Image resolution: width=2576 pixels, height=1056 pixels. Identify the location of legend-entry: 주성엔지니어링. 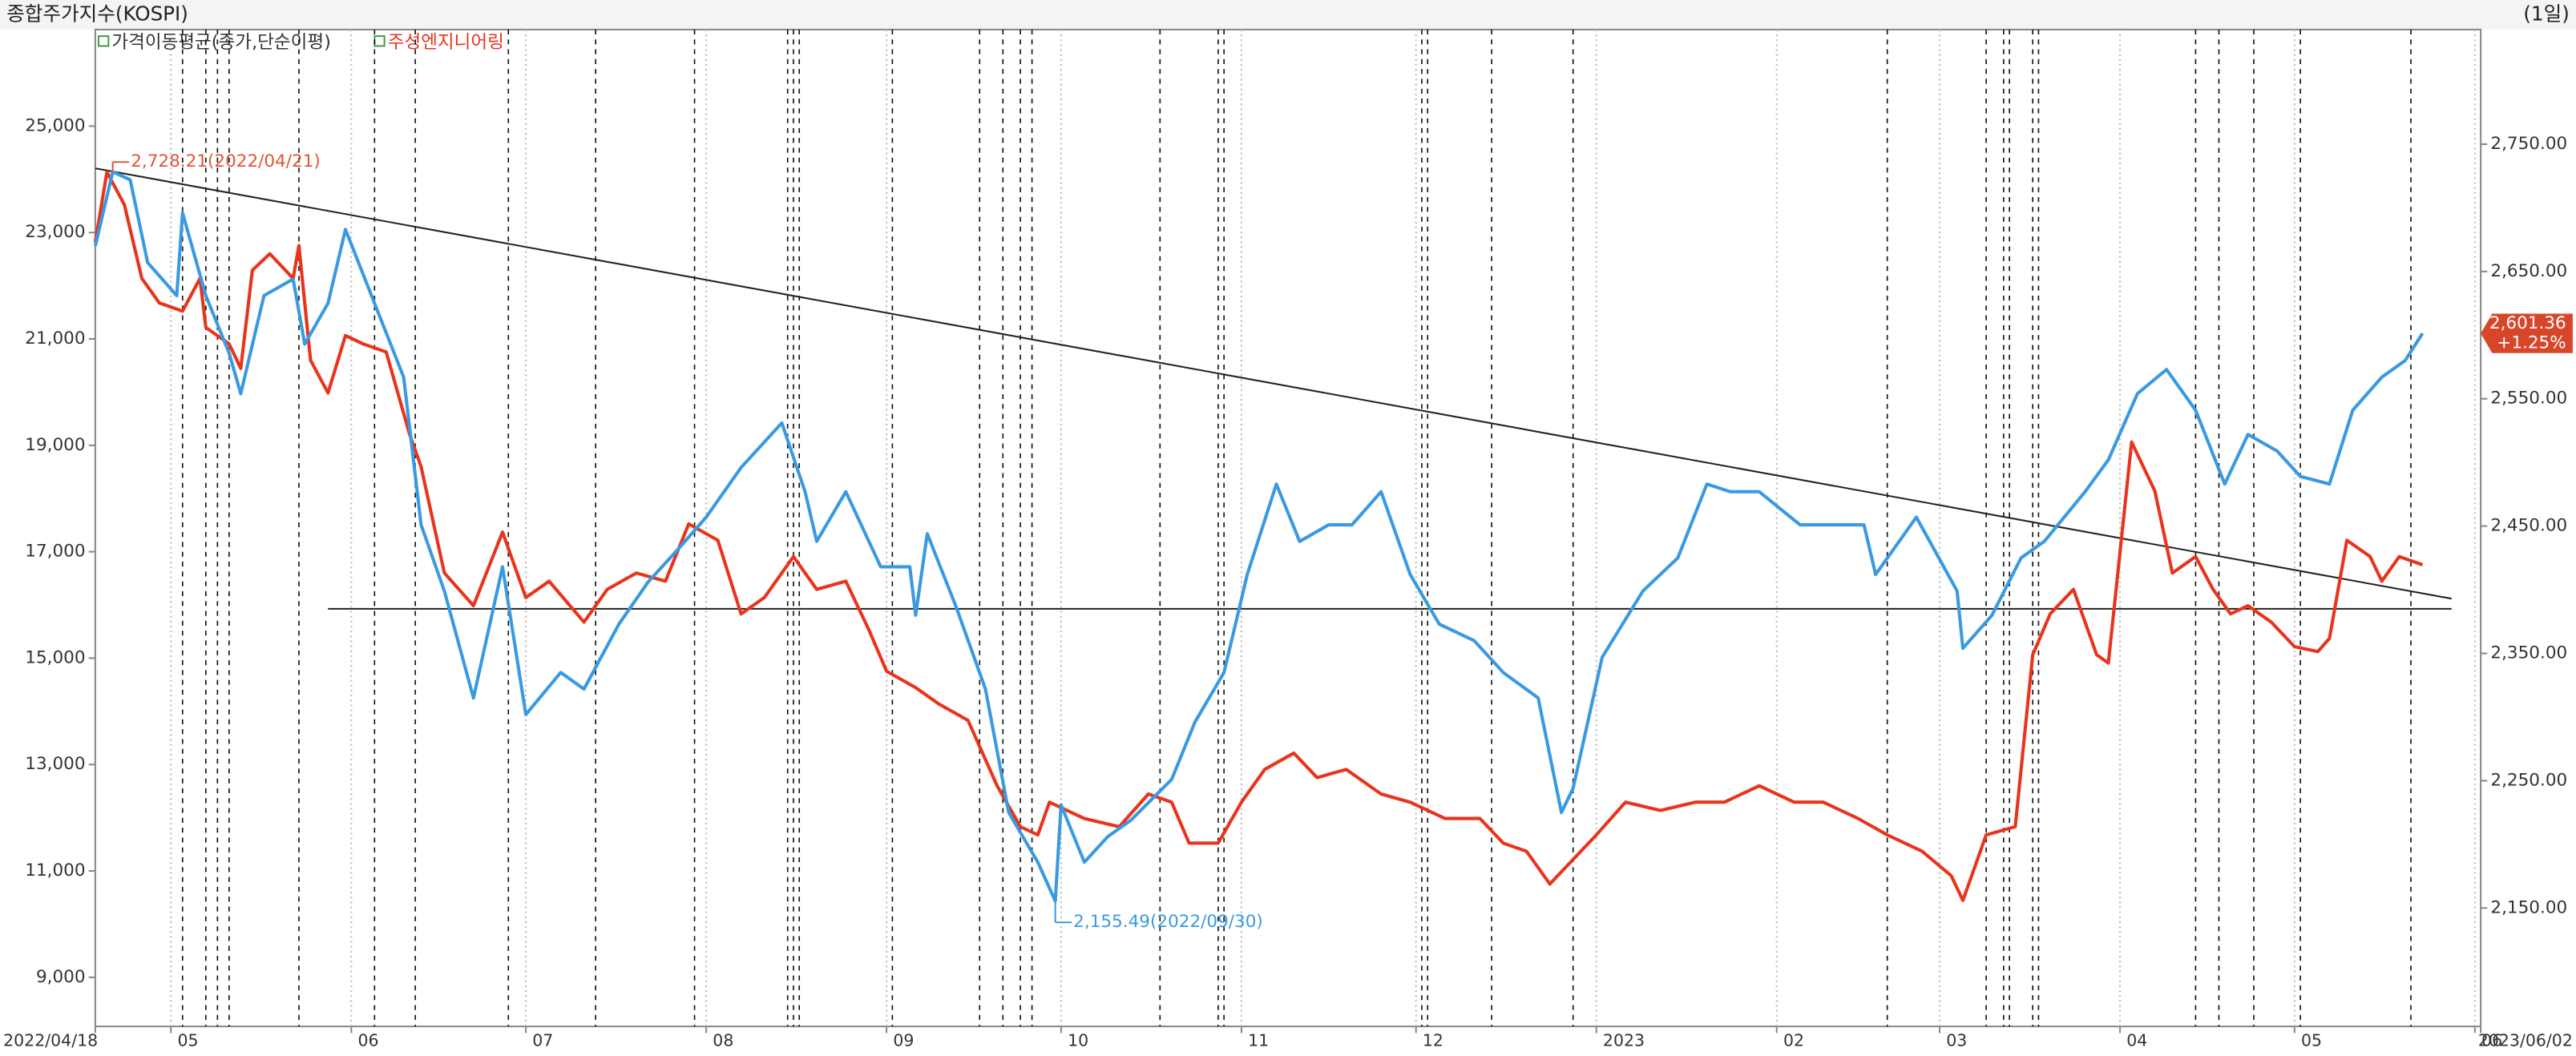
(446, 42).